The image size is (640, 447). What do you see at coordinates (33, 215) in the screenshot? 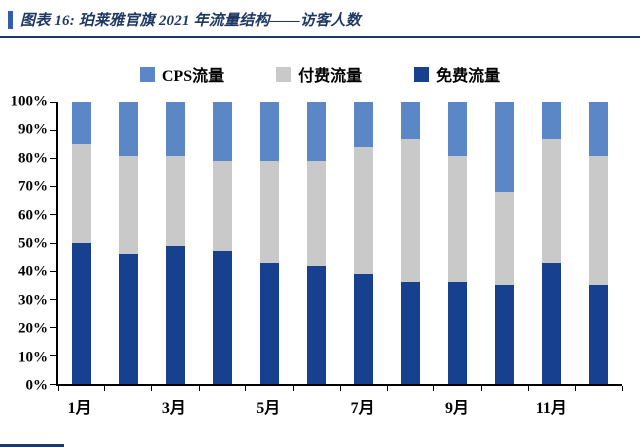
I see `y-tick-label: 60%` at bounding box center [33, 215].